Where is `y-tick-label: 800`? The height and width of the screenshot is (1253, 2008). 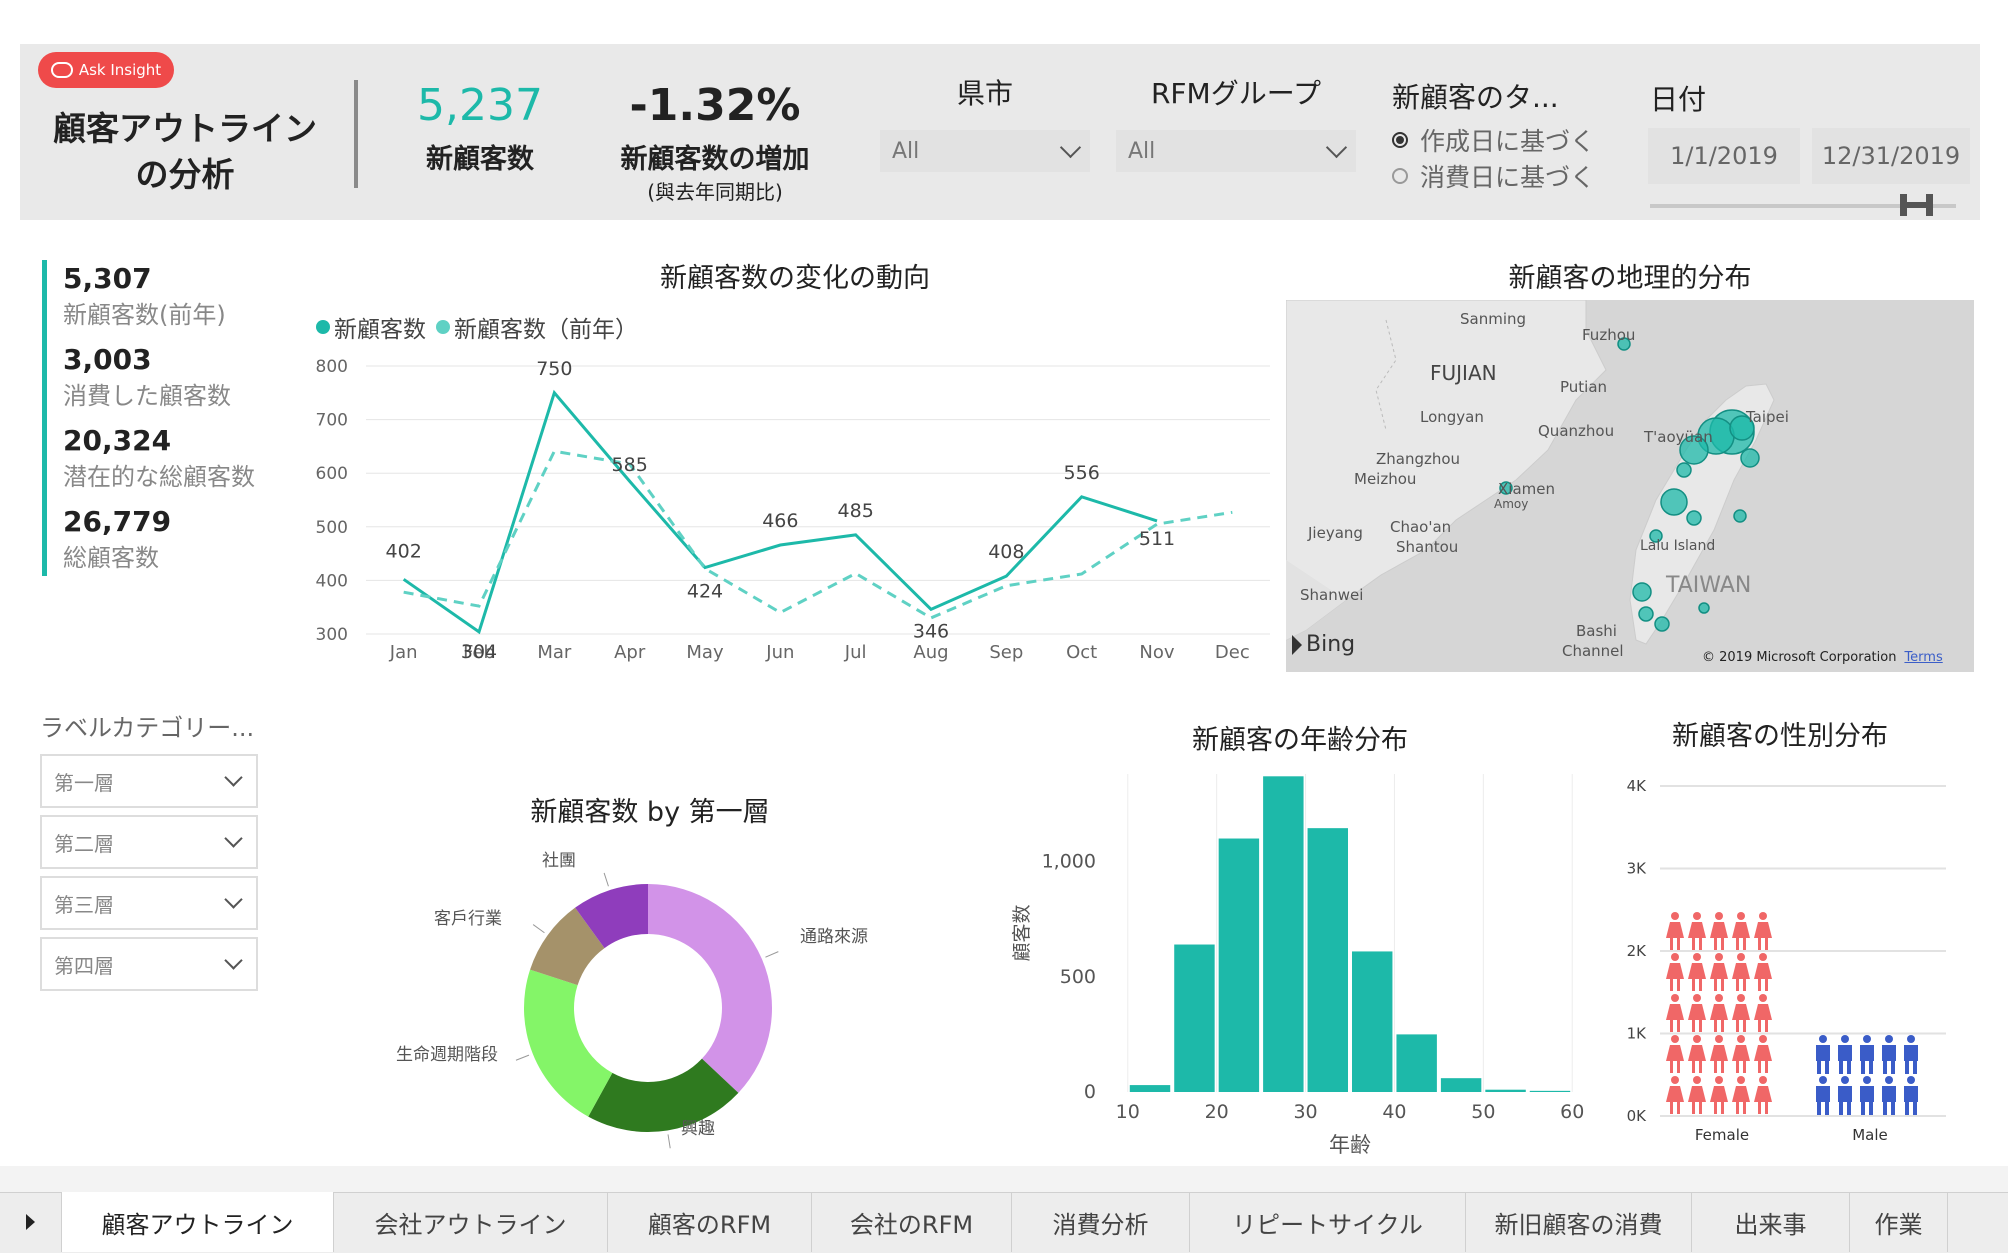
y-tick-label: 800 is located at coordinates (332, 367).